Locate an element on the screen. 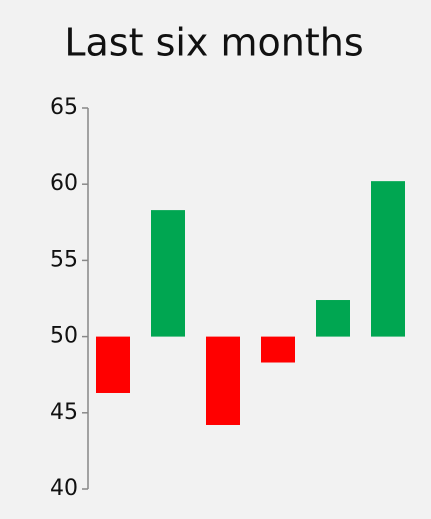 The width and height of the screenshot is (431, 519). y-tick-label: 65 is located at coordinates (64, 107).